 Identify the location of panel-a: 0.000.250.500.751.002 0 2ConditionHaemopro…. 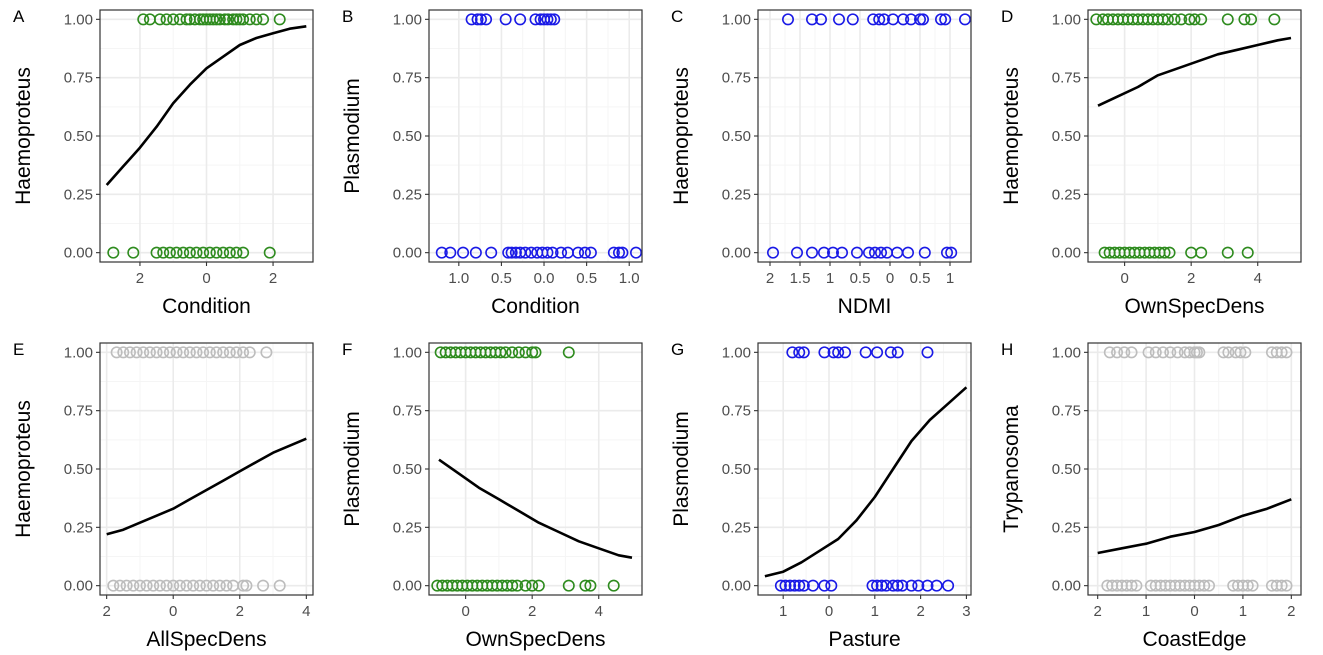
(162, 162).